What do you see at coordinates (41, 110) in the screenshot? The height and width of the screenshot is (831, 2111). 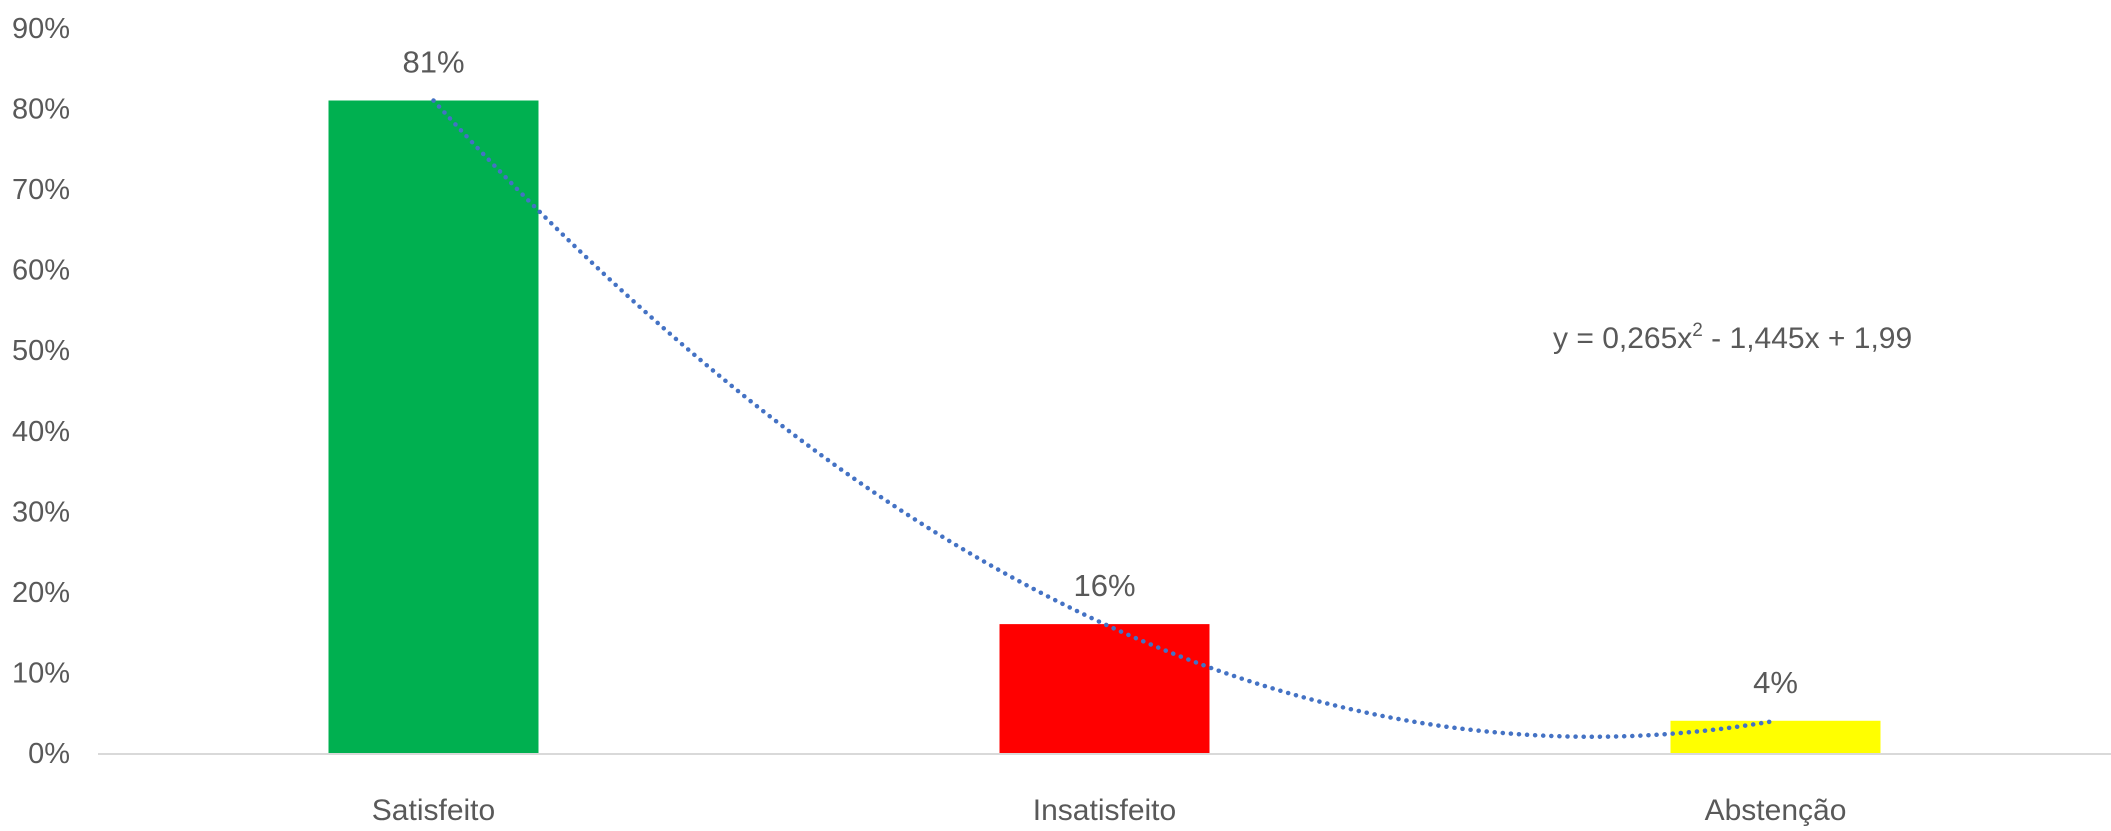 I see `y-tick-label: 80%` at bounding box center [41, 110].